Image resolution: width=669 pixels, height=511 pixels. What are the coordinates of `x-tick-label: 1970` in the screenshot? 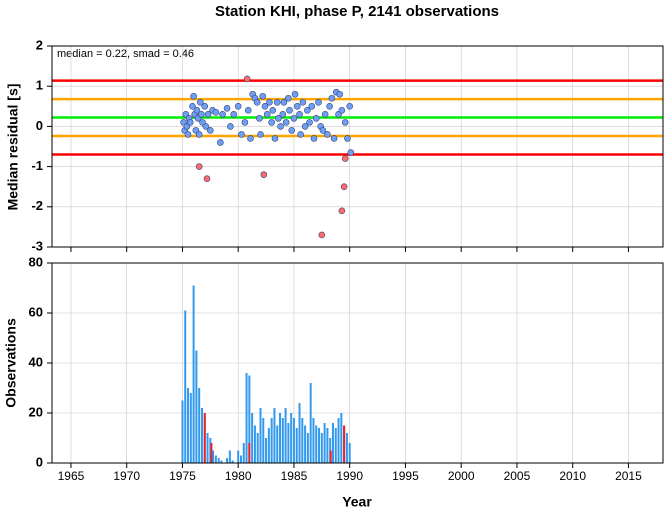 It's located at (126, 476).